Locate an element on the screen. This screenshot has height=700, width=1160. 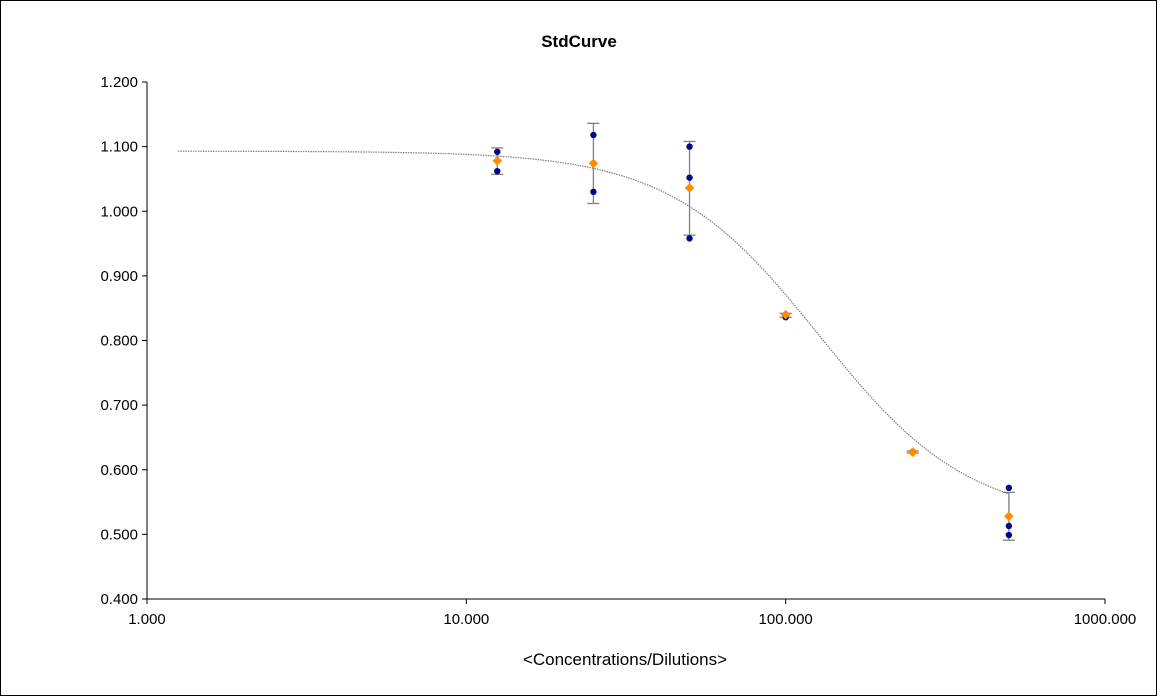
x-tick-label: 100.000 is located at coordinates (786, 619).